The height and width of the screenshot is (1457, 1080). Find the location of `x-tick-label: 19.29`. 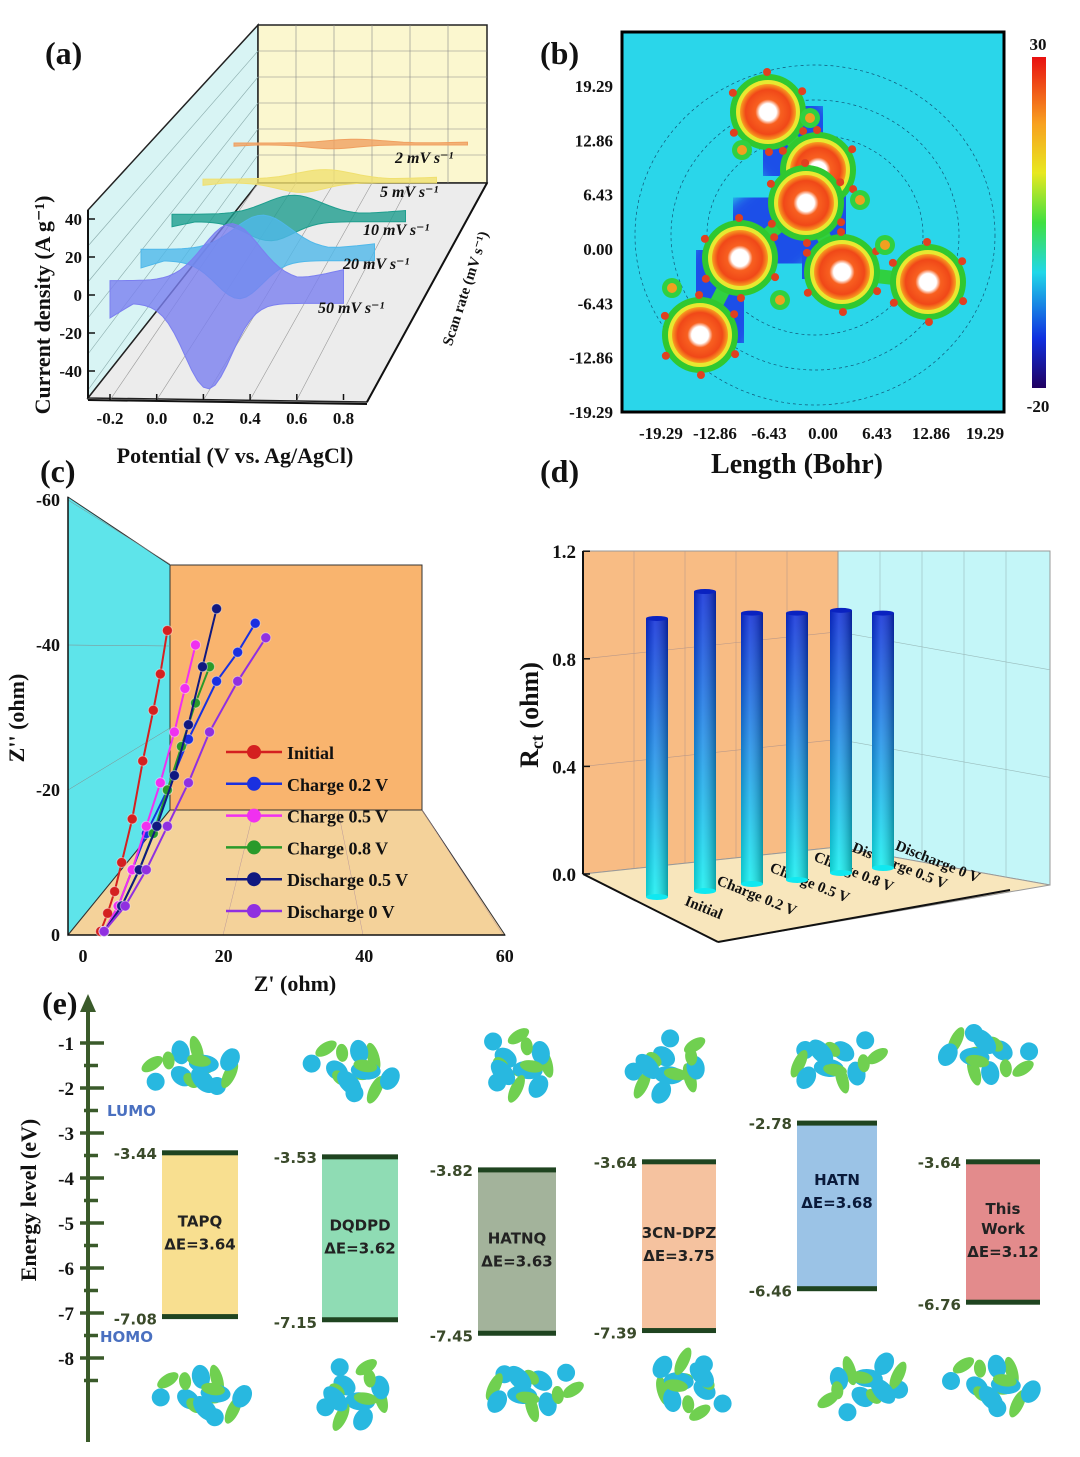

x-tick-label: 19.29 is located at coordinates (985, 433).